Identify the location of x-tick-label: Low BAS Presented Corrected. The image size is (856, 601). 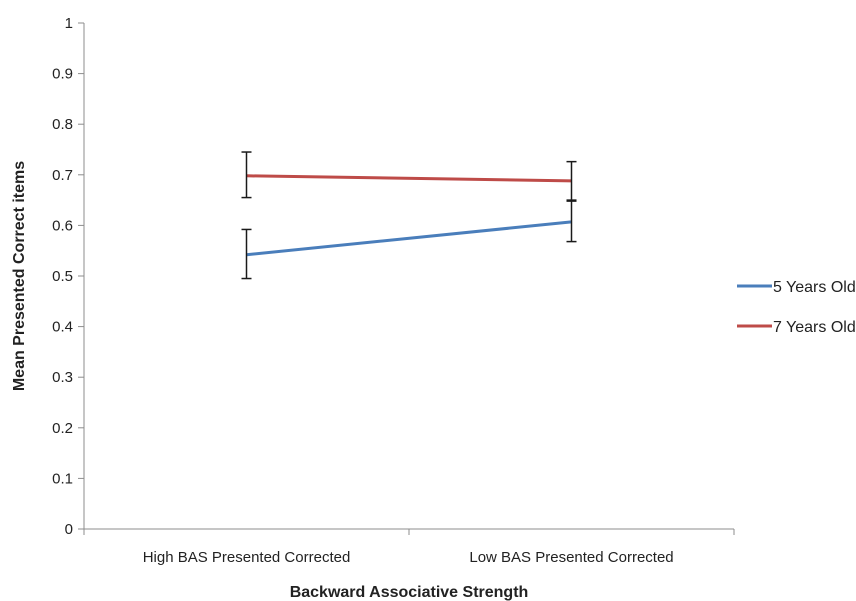
(571, 557).